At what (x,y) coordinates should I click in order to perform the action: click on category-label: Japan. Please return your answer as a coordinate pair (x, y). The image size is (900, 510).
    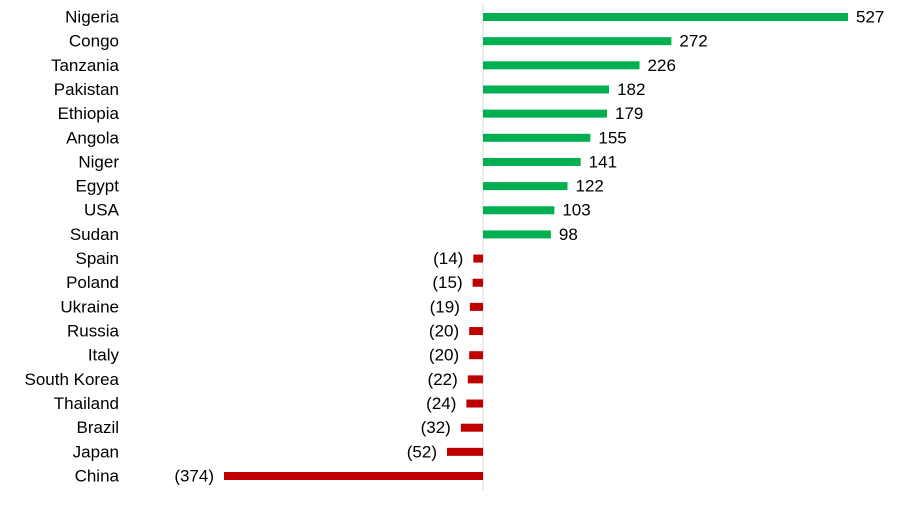
    Looking at the image, I should click on (96, 451).